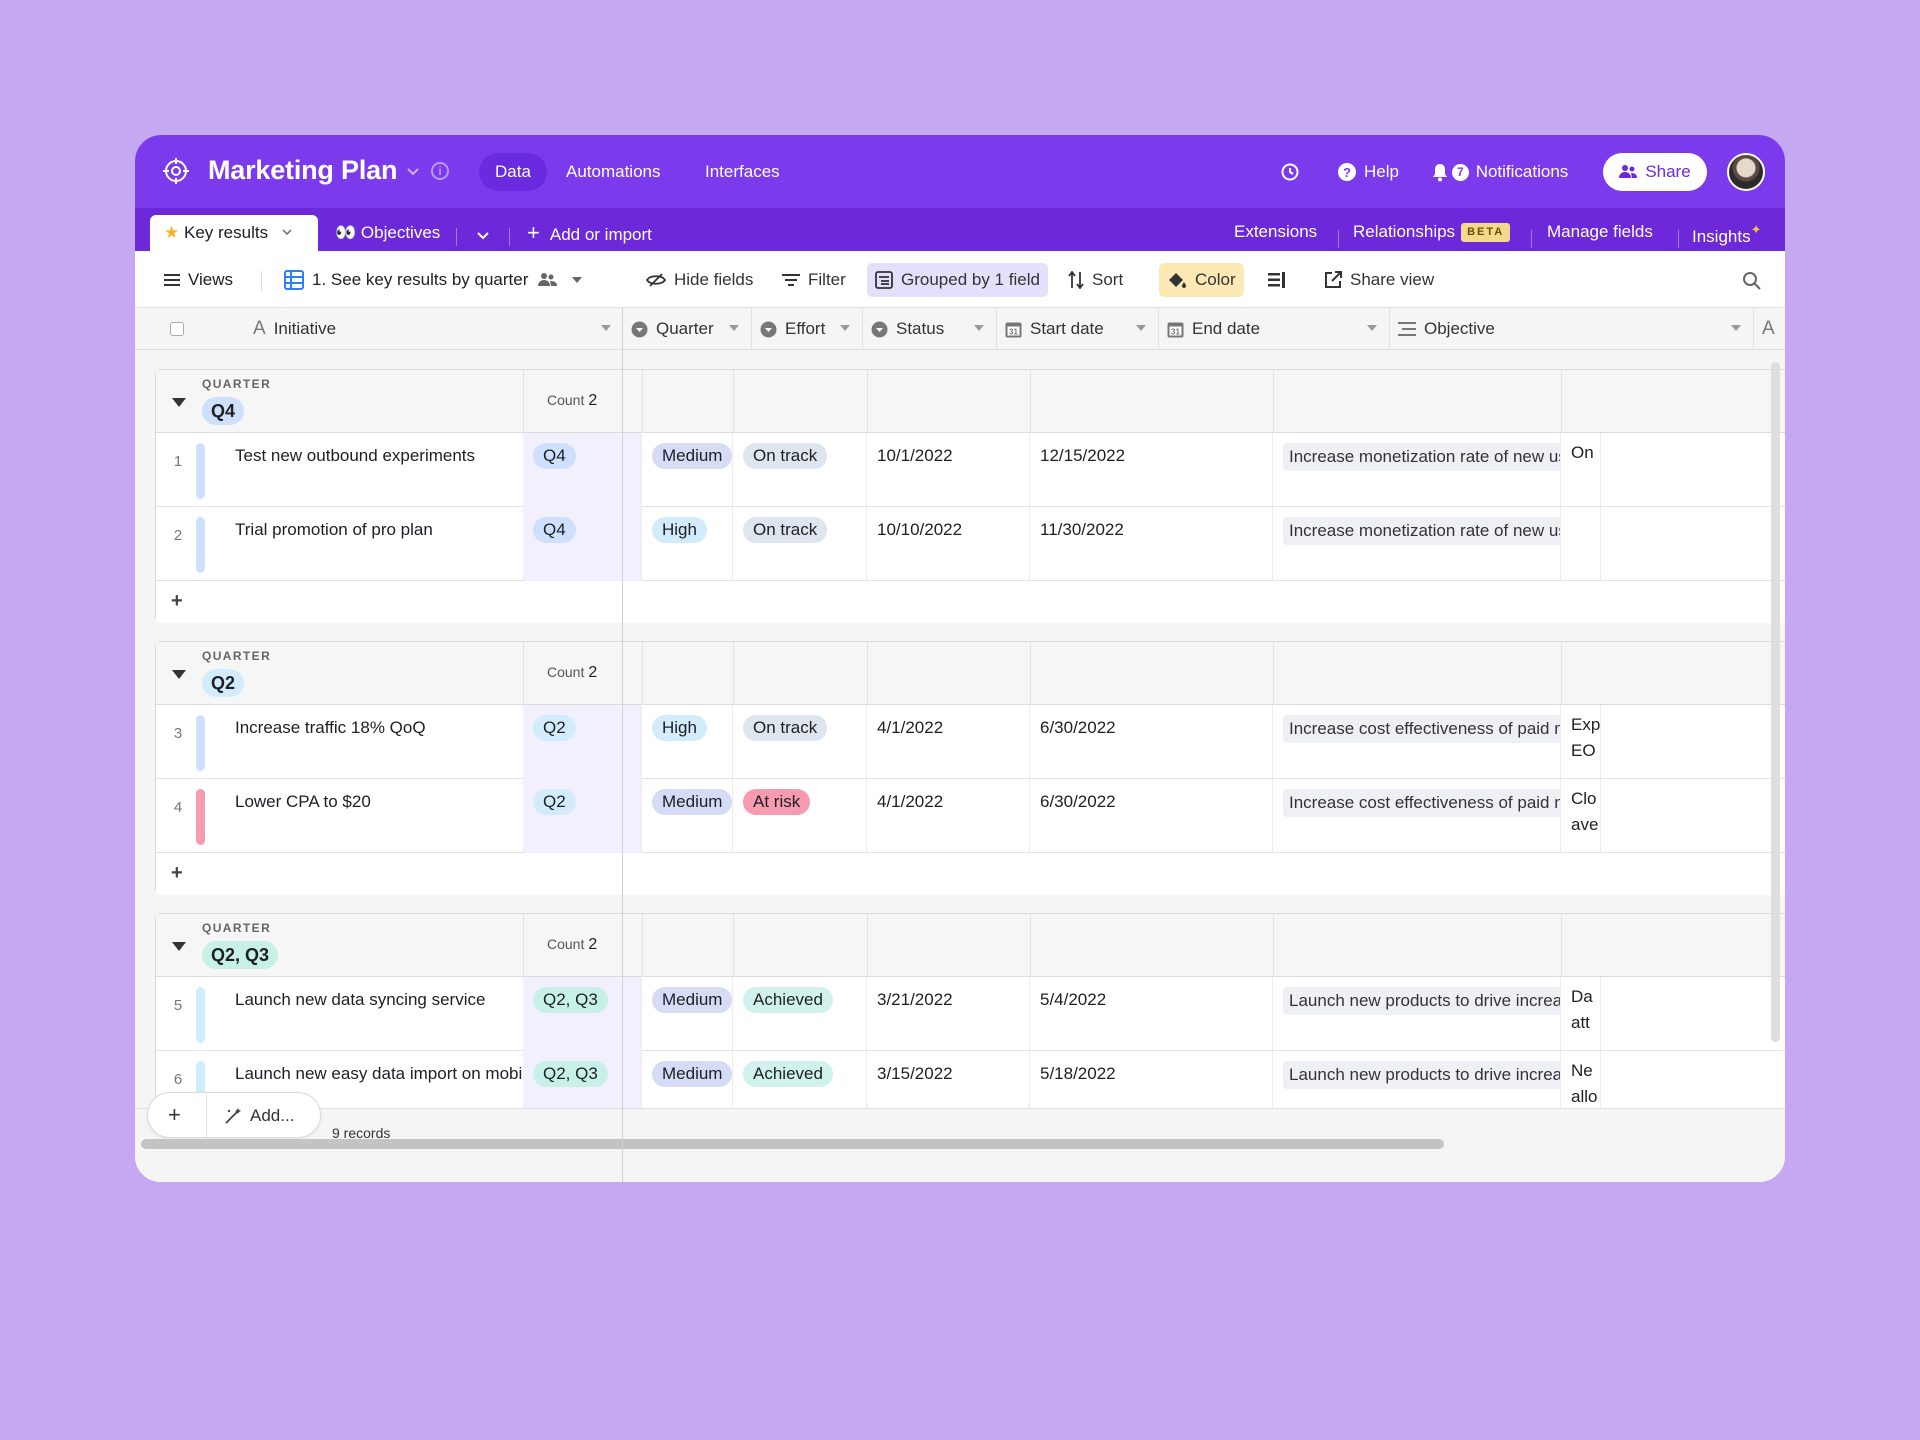 This screenshot has height=1440, width=1920. Describe the element at coordinates (687, 544) in the screenshot. I see `cell-effort: High` at that location.